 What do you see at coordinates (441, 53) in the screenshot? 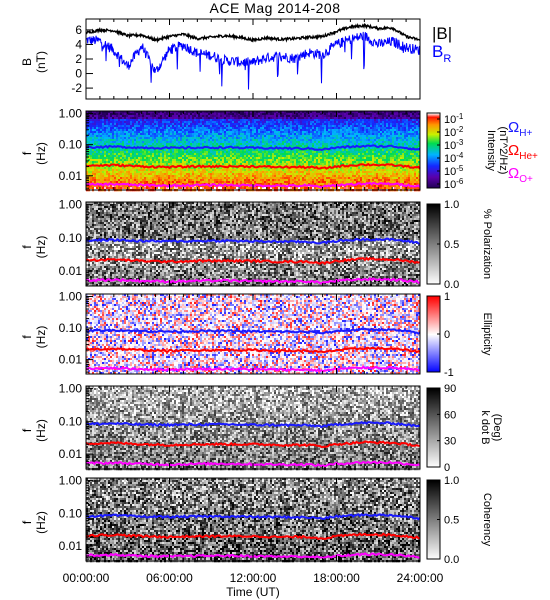
I see `legend-br: BR` at bounding box center [441, 53].